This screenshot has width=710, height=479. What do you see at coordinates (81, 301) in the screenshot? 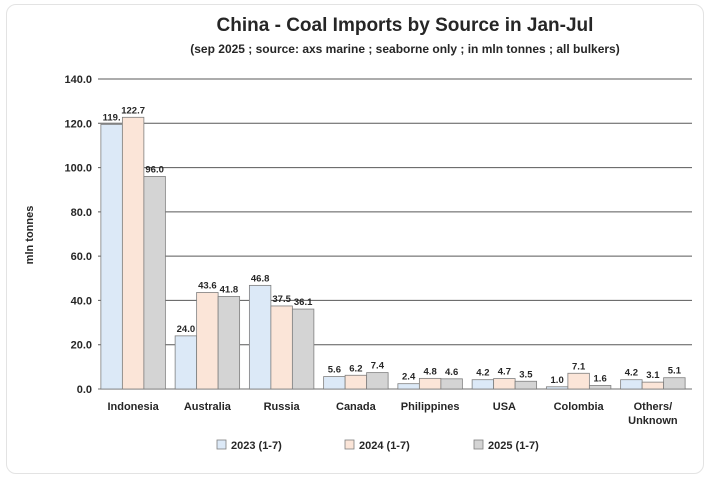
I see `y-tick-label: 40.0` at bounding box center [81, 301].